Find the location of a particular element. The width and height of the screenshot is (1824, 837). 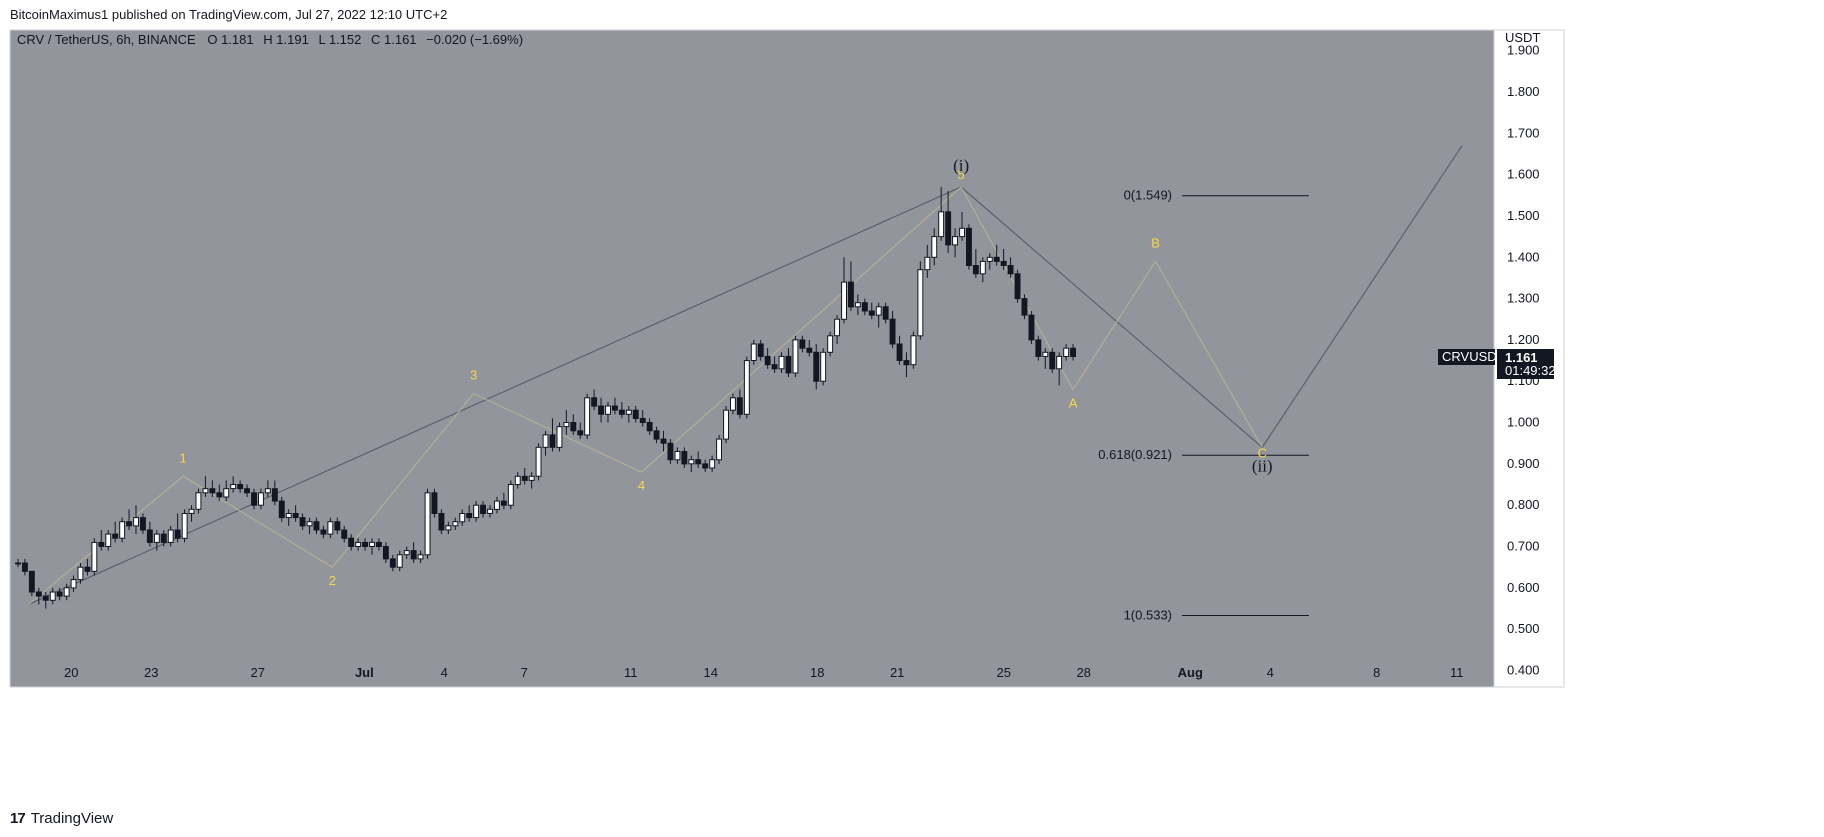

price-tick-label: 1.700 is located at coordinates (1523, 132).